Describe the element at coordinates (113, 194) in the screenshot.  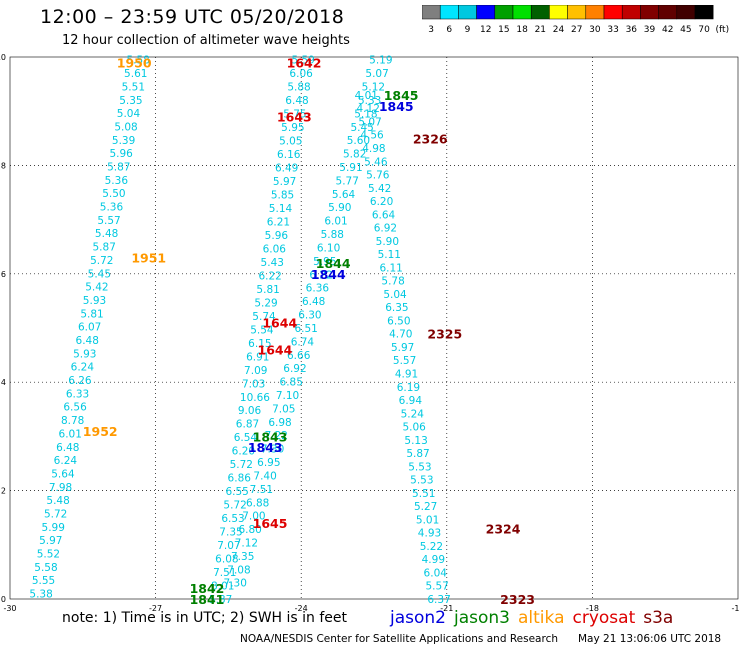
I see `wave-height-value: 5.50` at that location.